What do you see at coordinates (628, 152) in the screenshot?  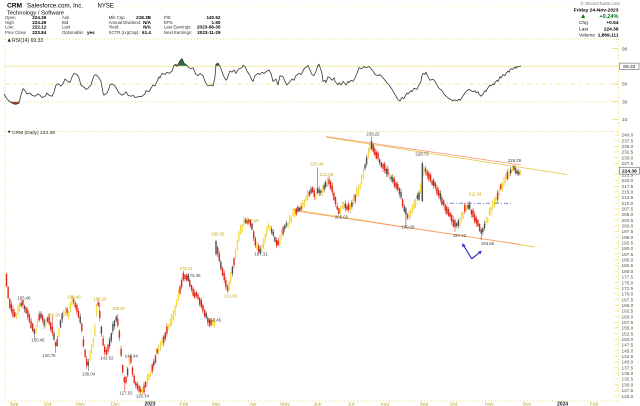 I see `svg-text: 232.5` at bounding box center [628, 152].